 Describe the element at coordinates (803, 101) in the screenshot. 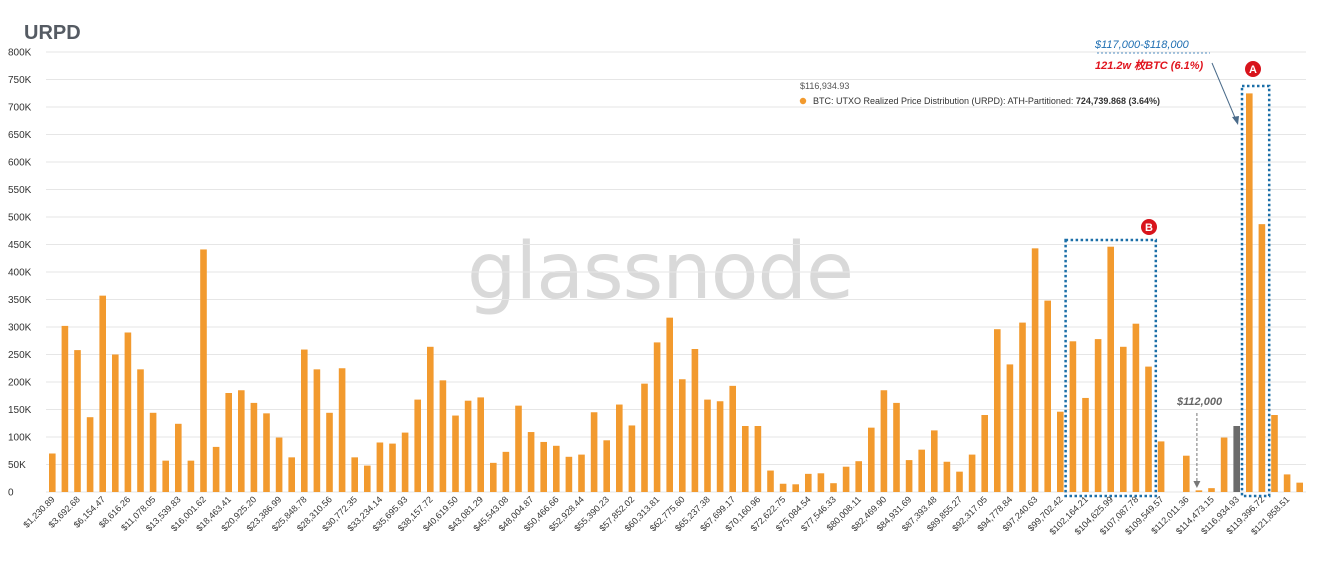

I see `tooltip-dot` at that location.